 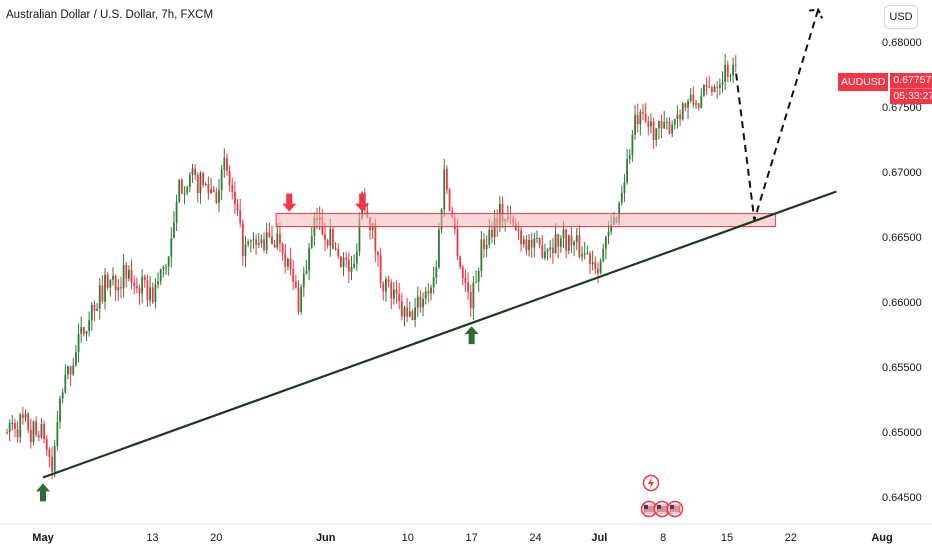 What do you see at coordinates (902, 43) in the screenshot?
I see `y-tick-label: 0.68000` at bounding box center [902, 43].